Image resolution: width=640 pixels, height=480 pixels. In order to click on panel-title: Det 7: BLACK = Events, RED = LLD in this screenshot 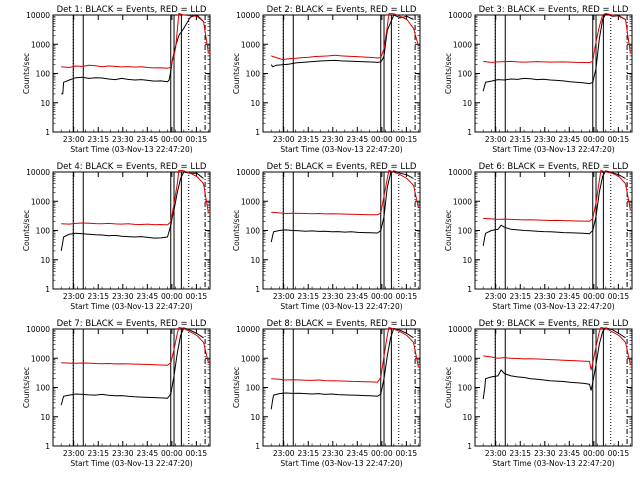, I will do `click(132, 324)`.